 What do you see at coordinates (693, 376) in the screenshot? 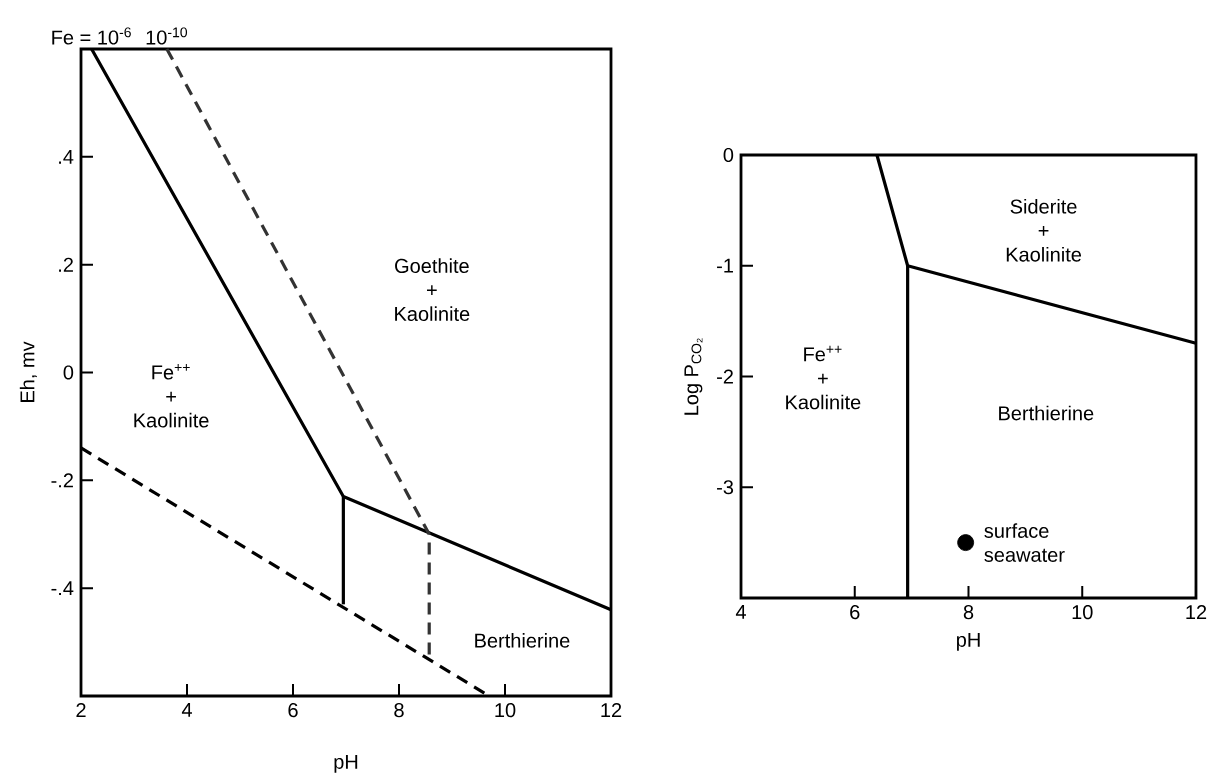
I see `y-axis-title: Log P$_{CO₂}$` at bounding box center [693, 376].